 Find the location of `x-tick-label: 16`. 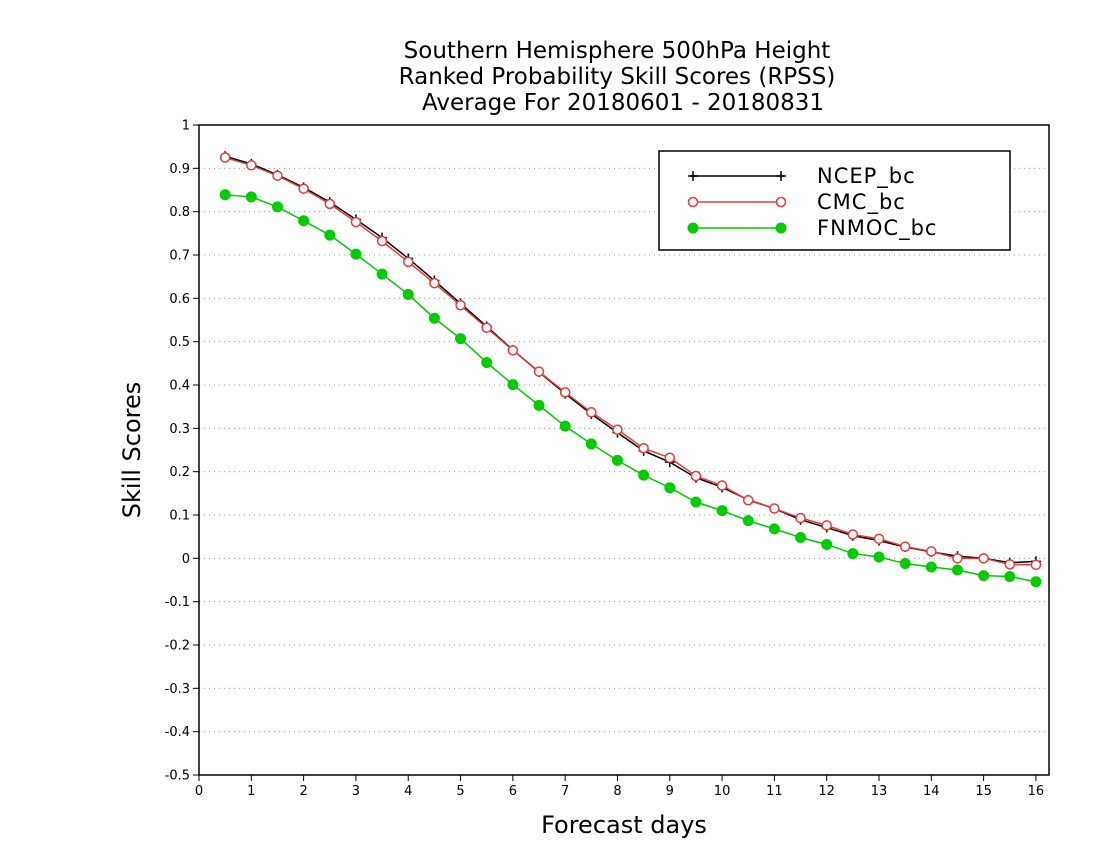

x-tick-label: 16 is located at coordinates (1036, 791).